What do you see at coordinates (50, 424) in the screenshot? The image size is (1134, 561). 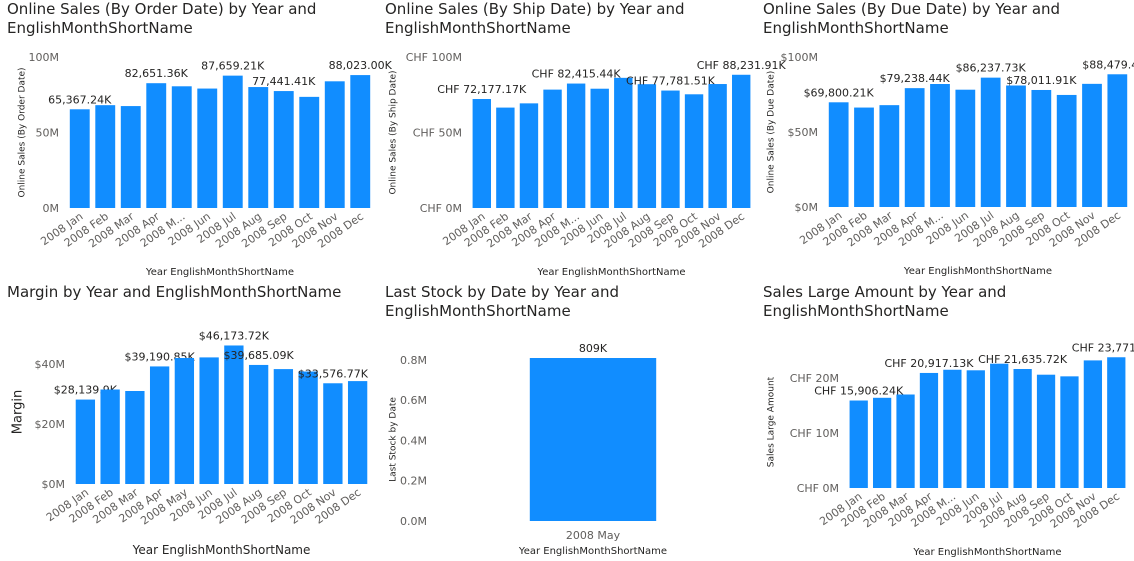 I see `y-tick-label: $20M` at bounding box center [50, 424].